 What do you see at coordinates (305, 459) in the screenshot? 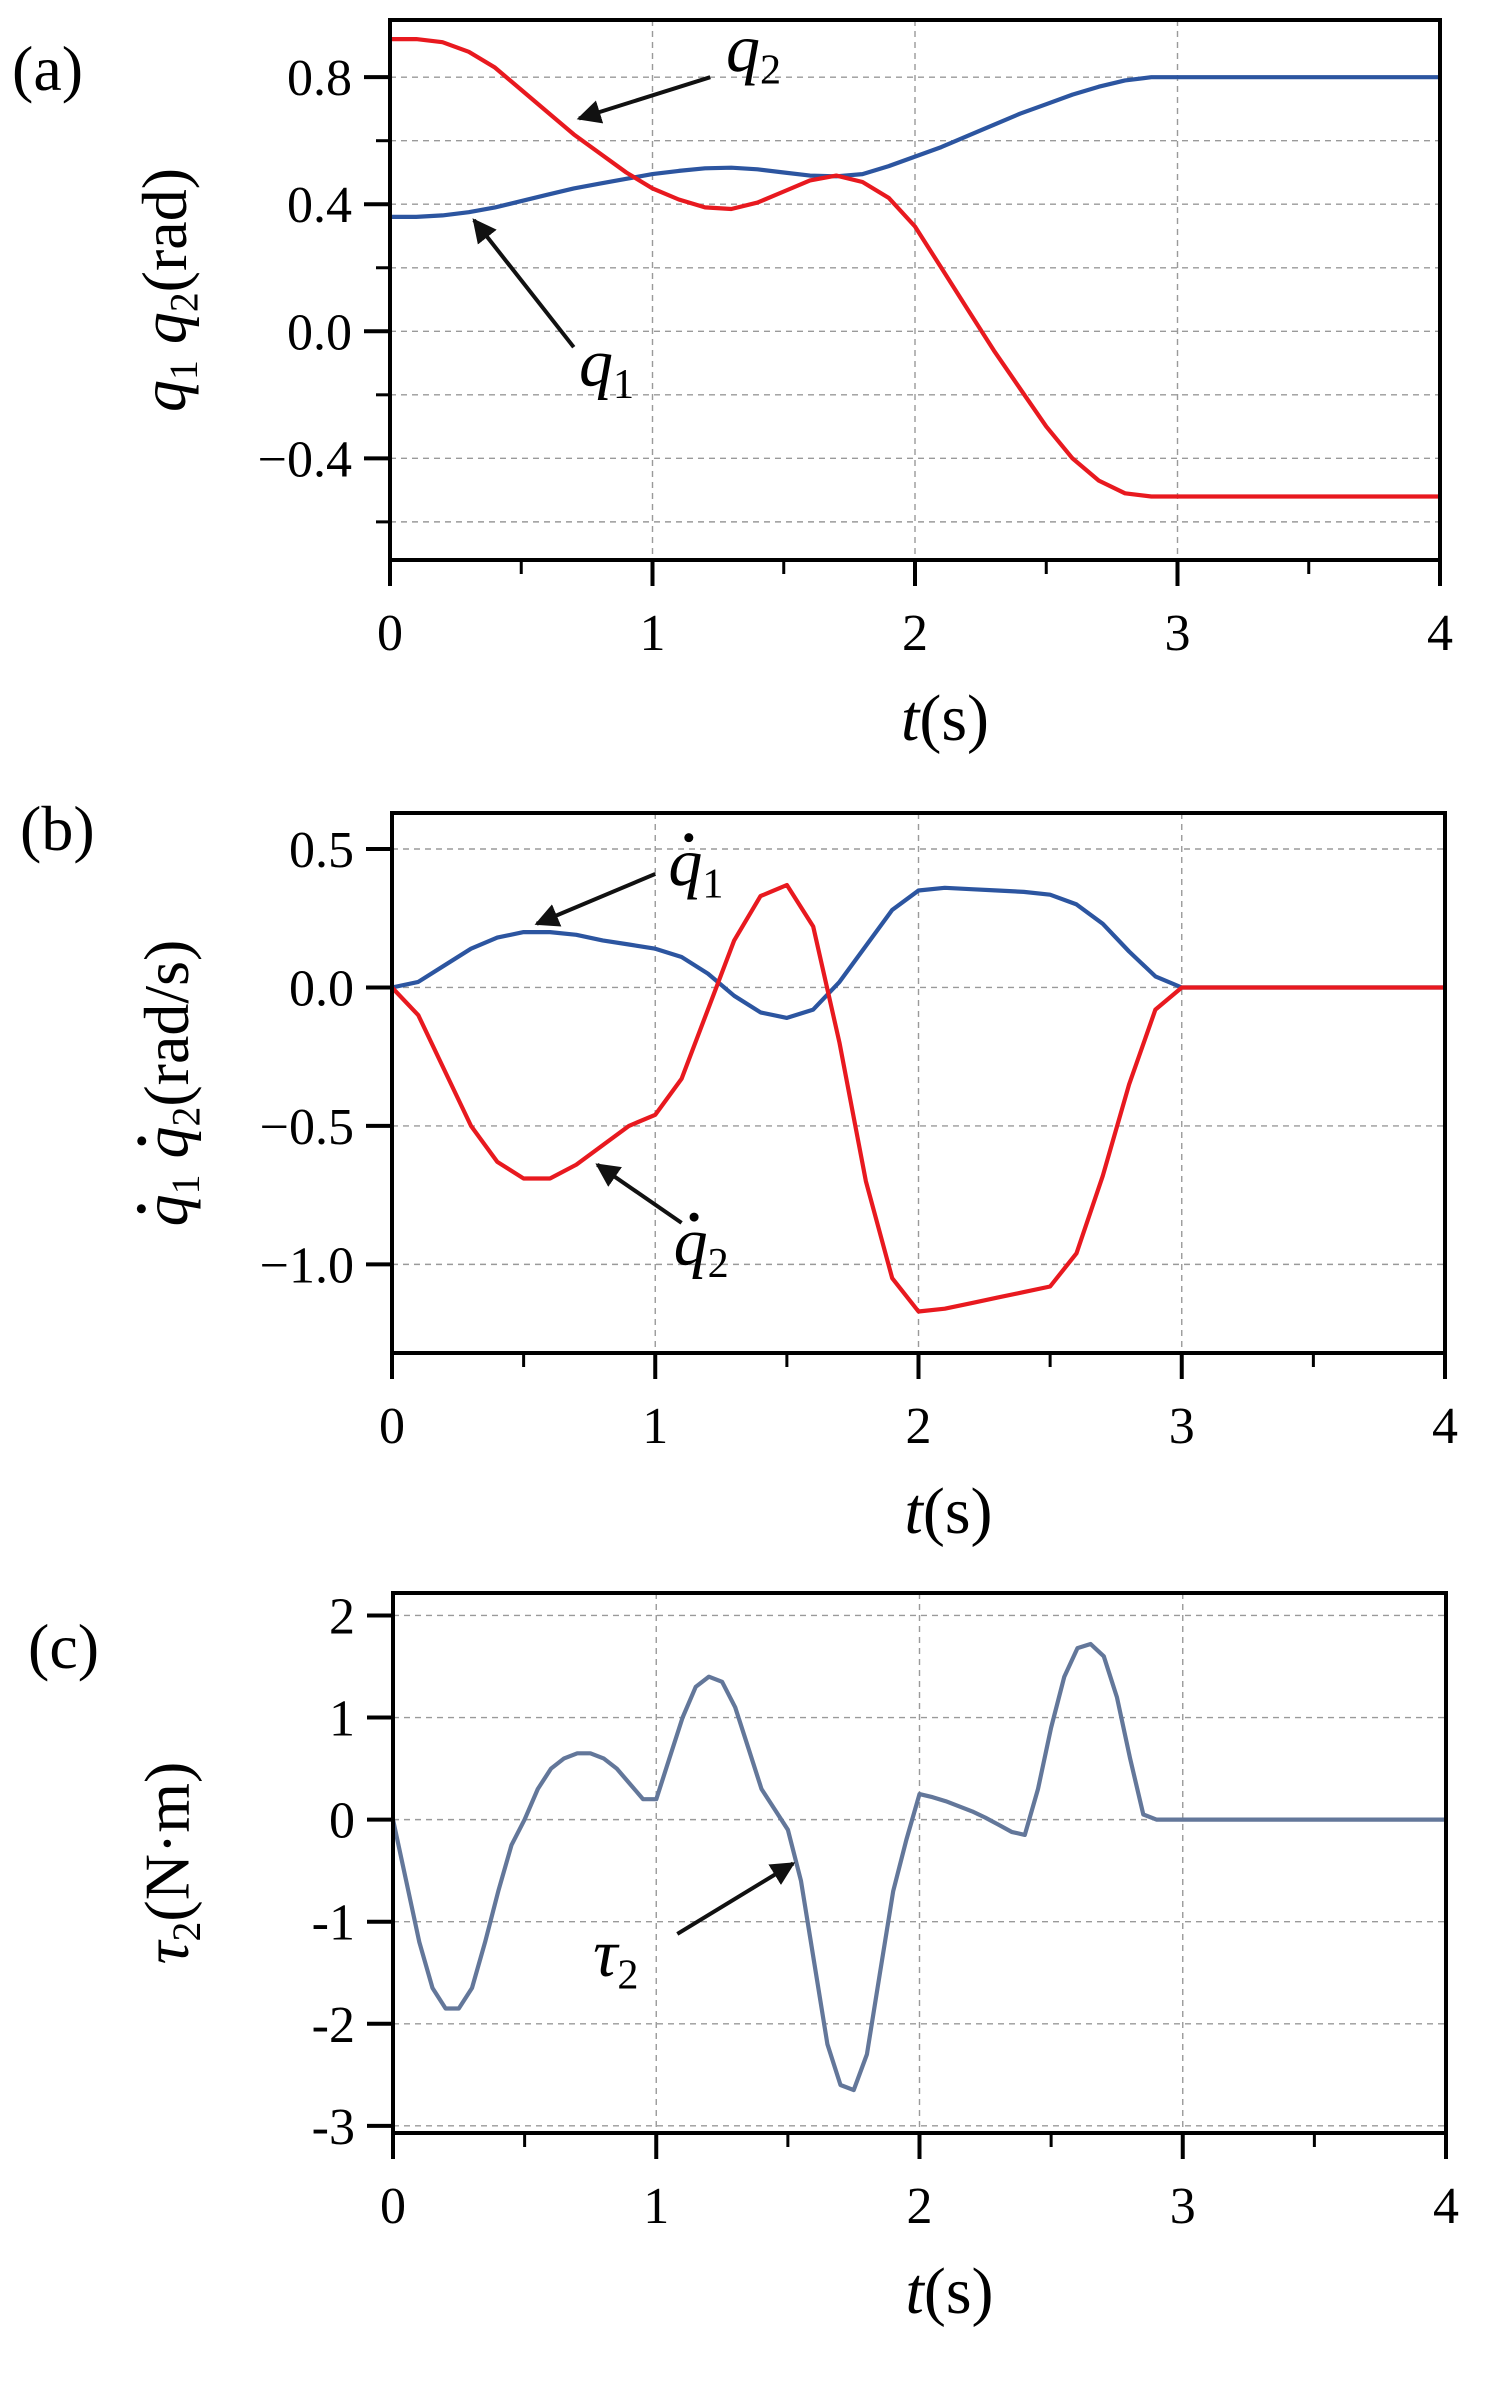
I see `y-tick-label: −0.4` at bounding box center [305, 459].